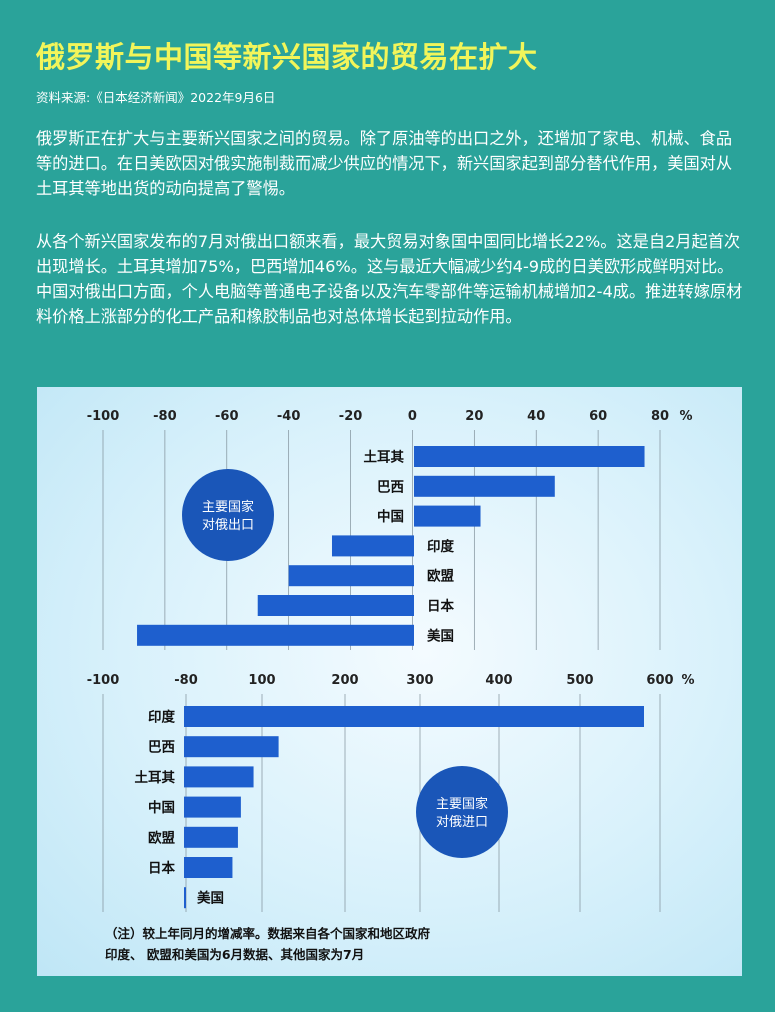  Describe the element at coordinates (261, 680) in the screenshot. I see `x-tick-label: 100` at that location.